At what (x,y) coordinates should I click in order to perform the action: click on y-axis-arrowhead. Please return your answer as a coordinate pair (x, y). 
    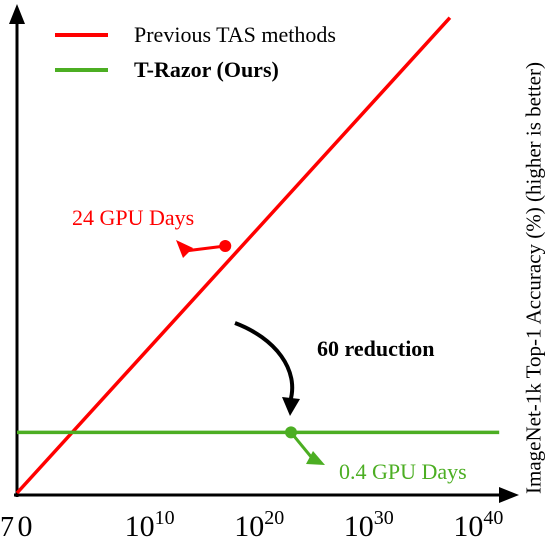
    Looking at the image, I should click on (17, 14).